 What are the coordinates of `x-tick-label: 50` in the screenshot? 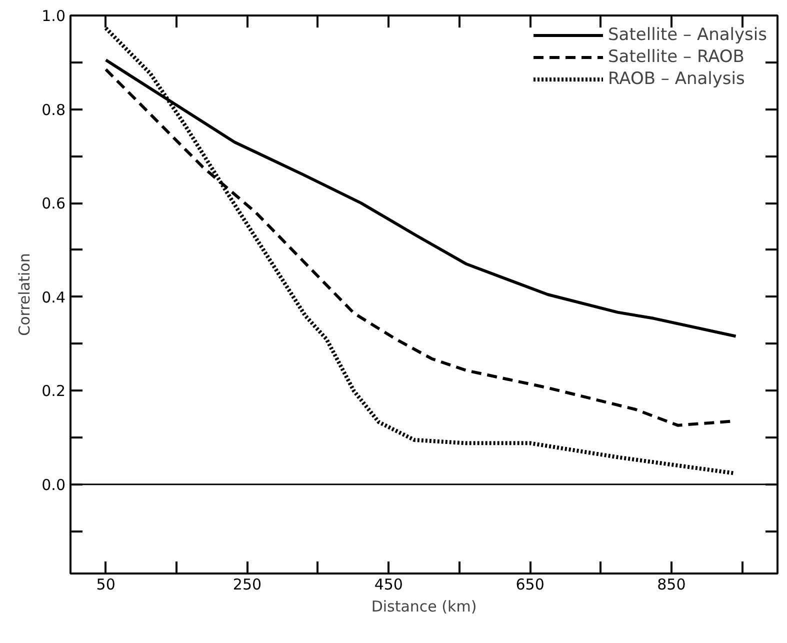 It's located at (106, 585).